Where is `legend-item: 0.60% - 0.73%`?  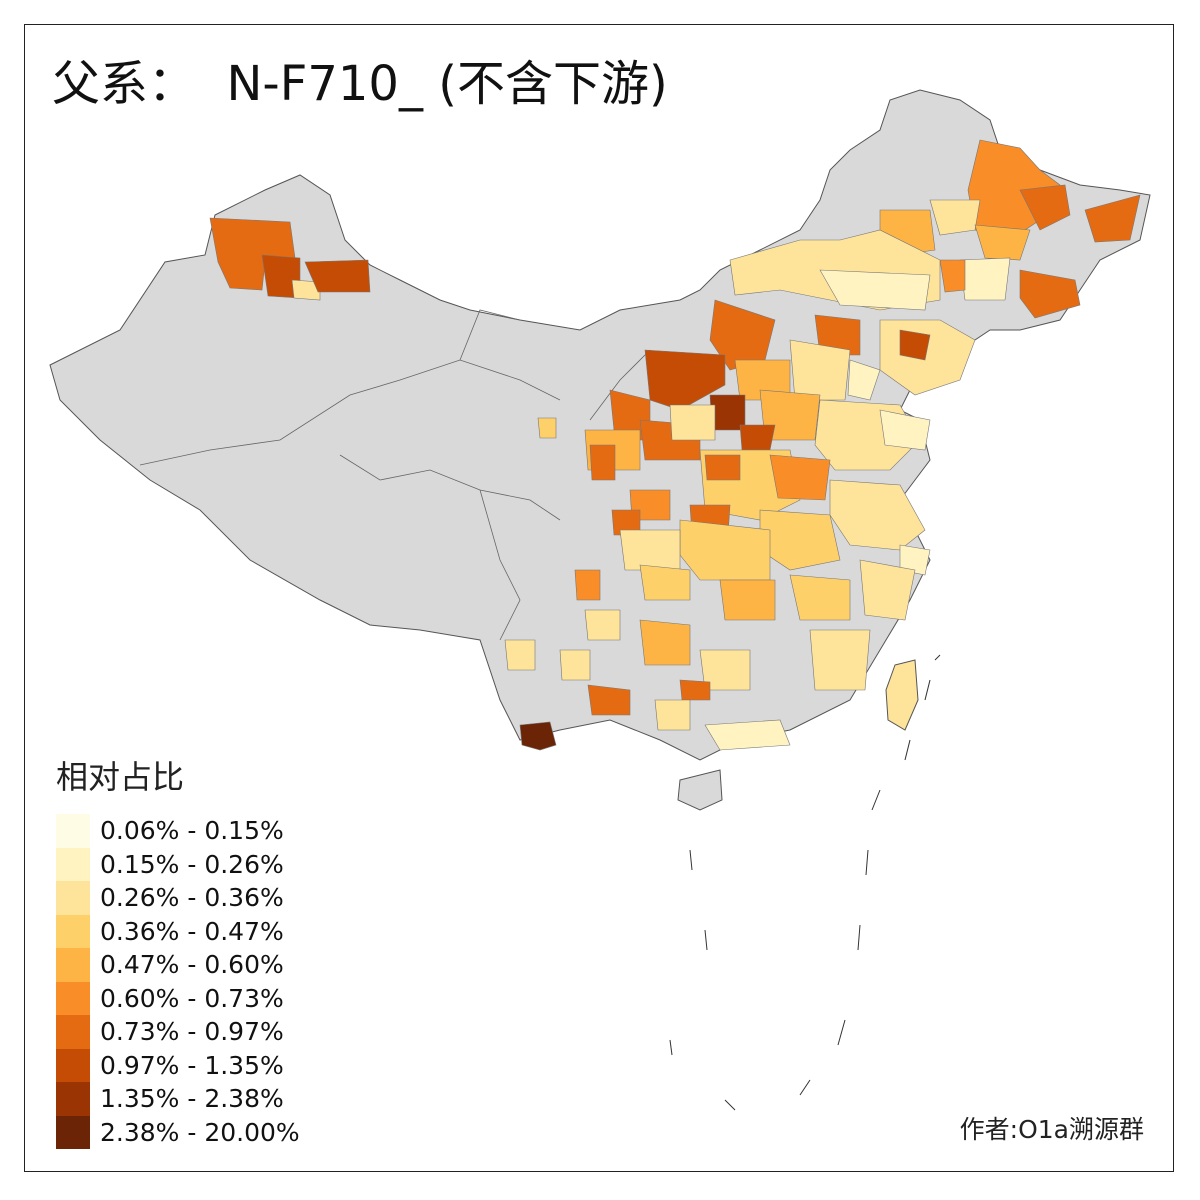 legend-item: 0.60% - 0.73% is located at coordinates (178, 998).